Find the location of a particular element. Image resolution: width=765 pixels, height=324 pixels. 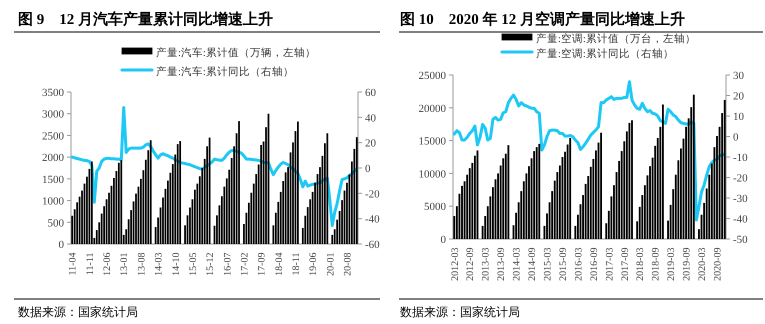

x-tick-label: 2016-09 is located at coordinates (594, 264).